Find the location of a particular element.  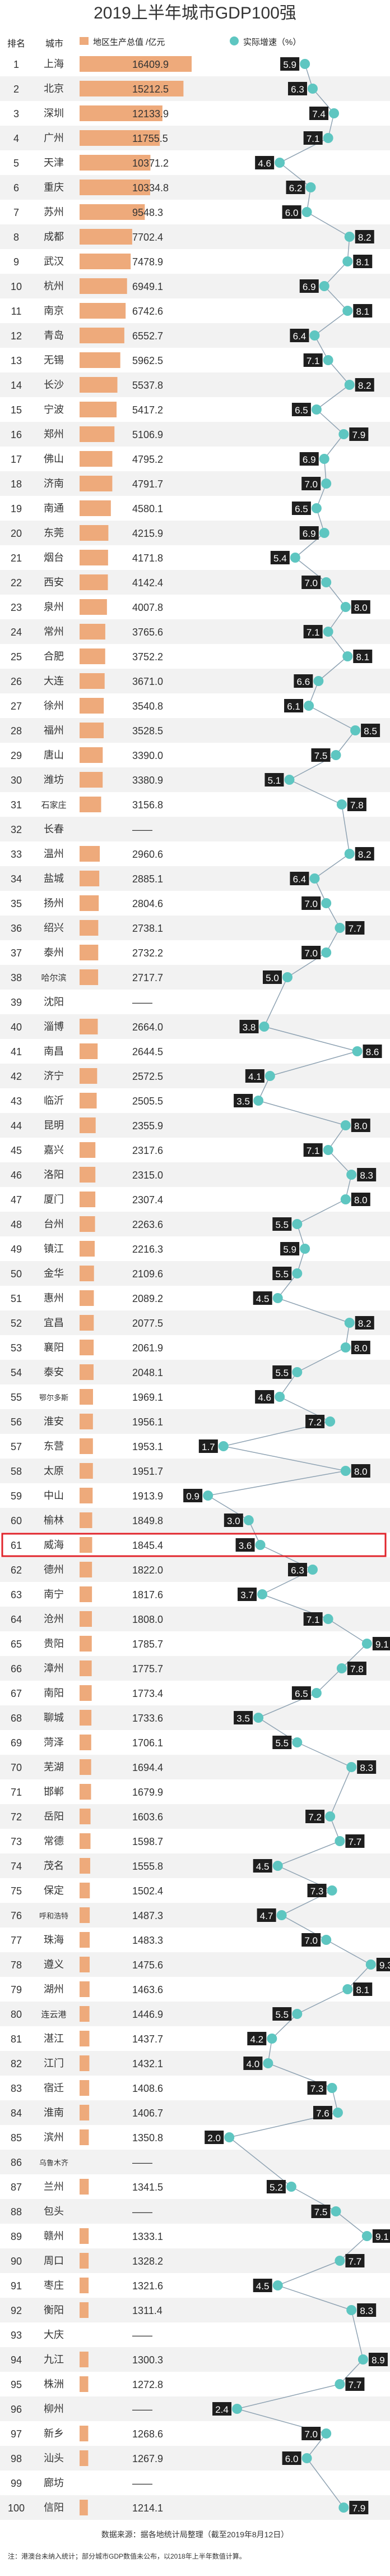

city-label: 南京 is located at coordinates (54, 311).